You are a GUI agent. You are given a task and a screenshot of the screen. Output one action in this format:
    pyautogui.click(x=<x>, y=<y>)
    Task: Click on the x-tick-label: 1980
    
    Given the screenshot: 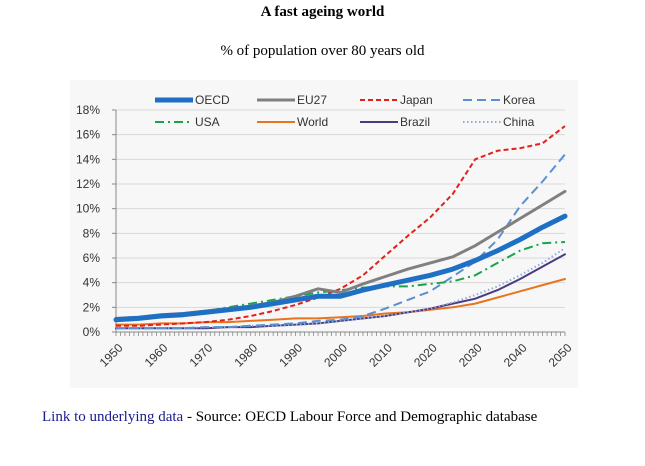 What is the action you would take?
    pyautogui.click(x=245, y=355)
    